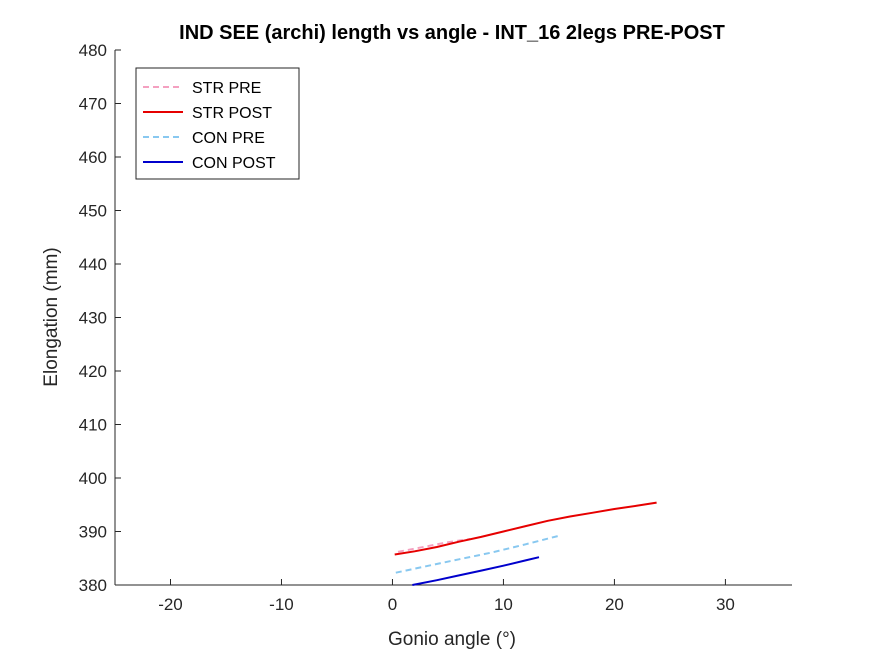  Describe the element at coordinates (226, 88) in the screenshot. I see `legend-label: STR PRE` at that location.